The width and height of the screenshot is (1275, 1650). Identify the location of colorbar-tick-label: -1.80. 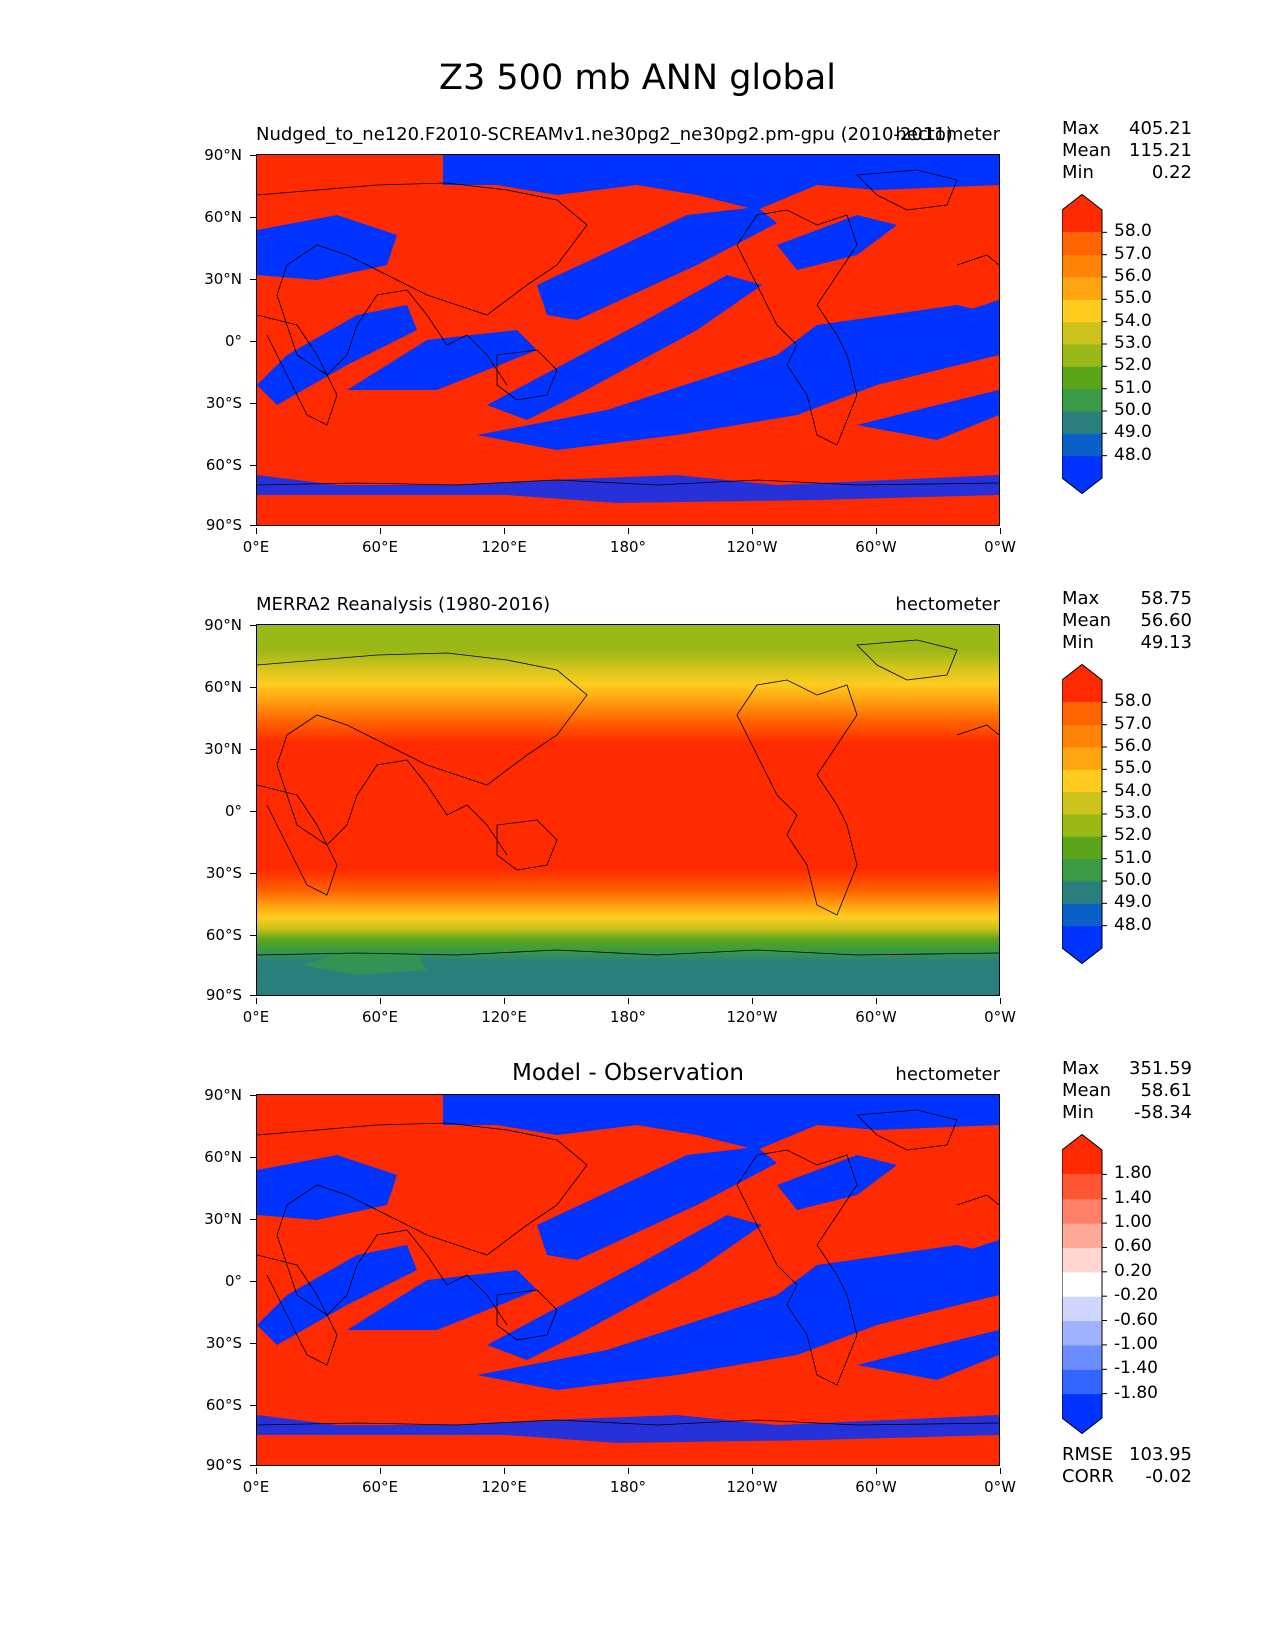
(1136, 1392).